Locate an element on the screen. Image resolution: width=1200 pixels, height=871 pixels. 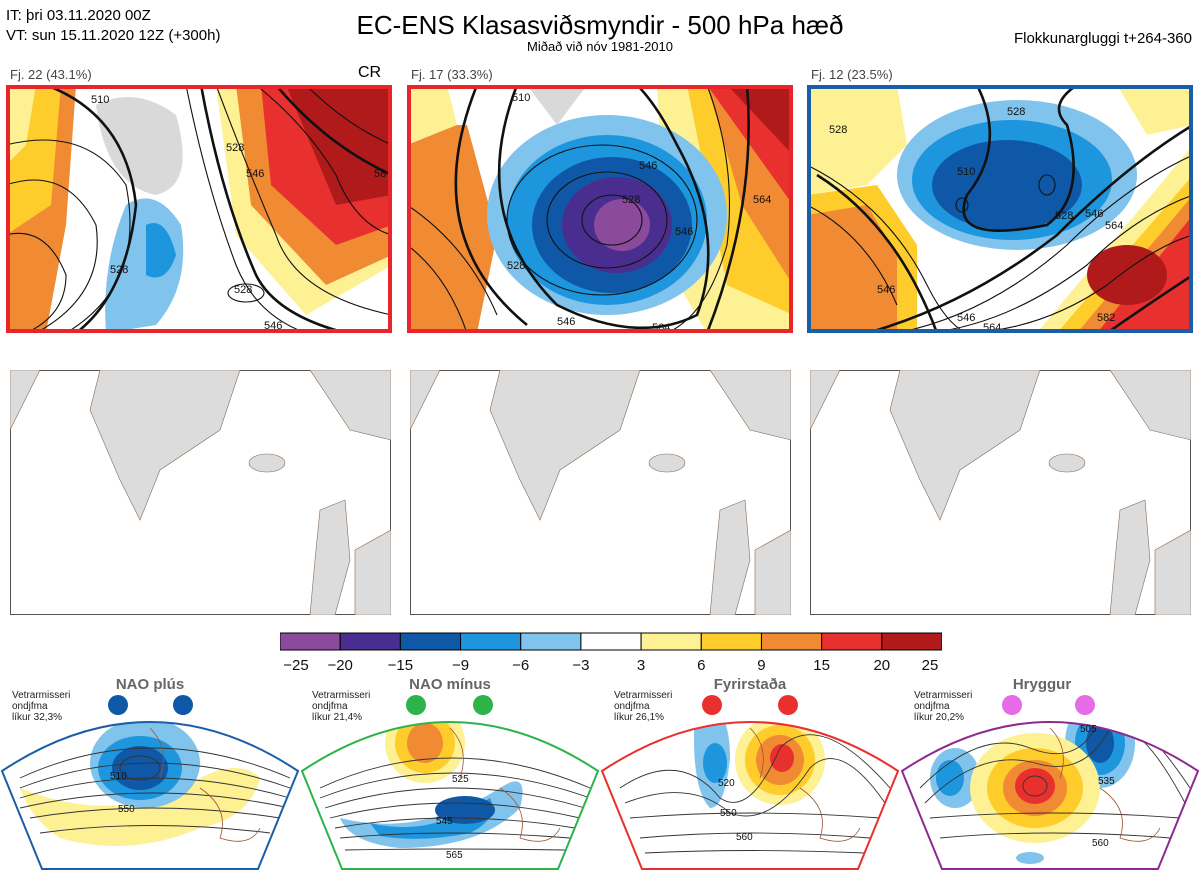
colorbar-tick-label: −6 is located at coordinates (520, 665).